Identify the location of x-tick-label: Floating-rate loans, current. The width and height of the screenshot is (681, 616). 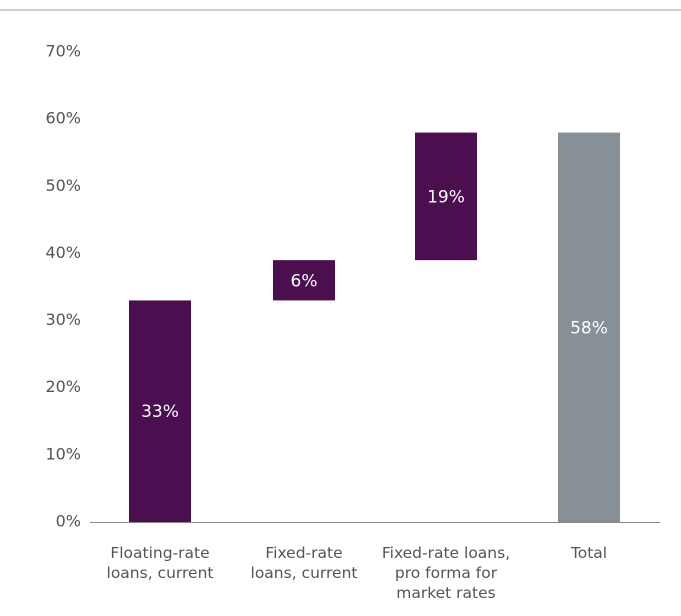
(160, 563).